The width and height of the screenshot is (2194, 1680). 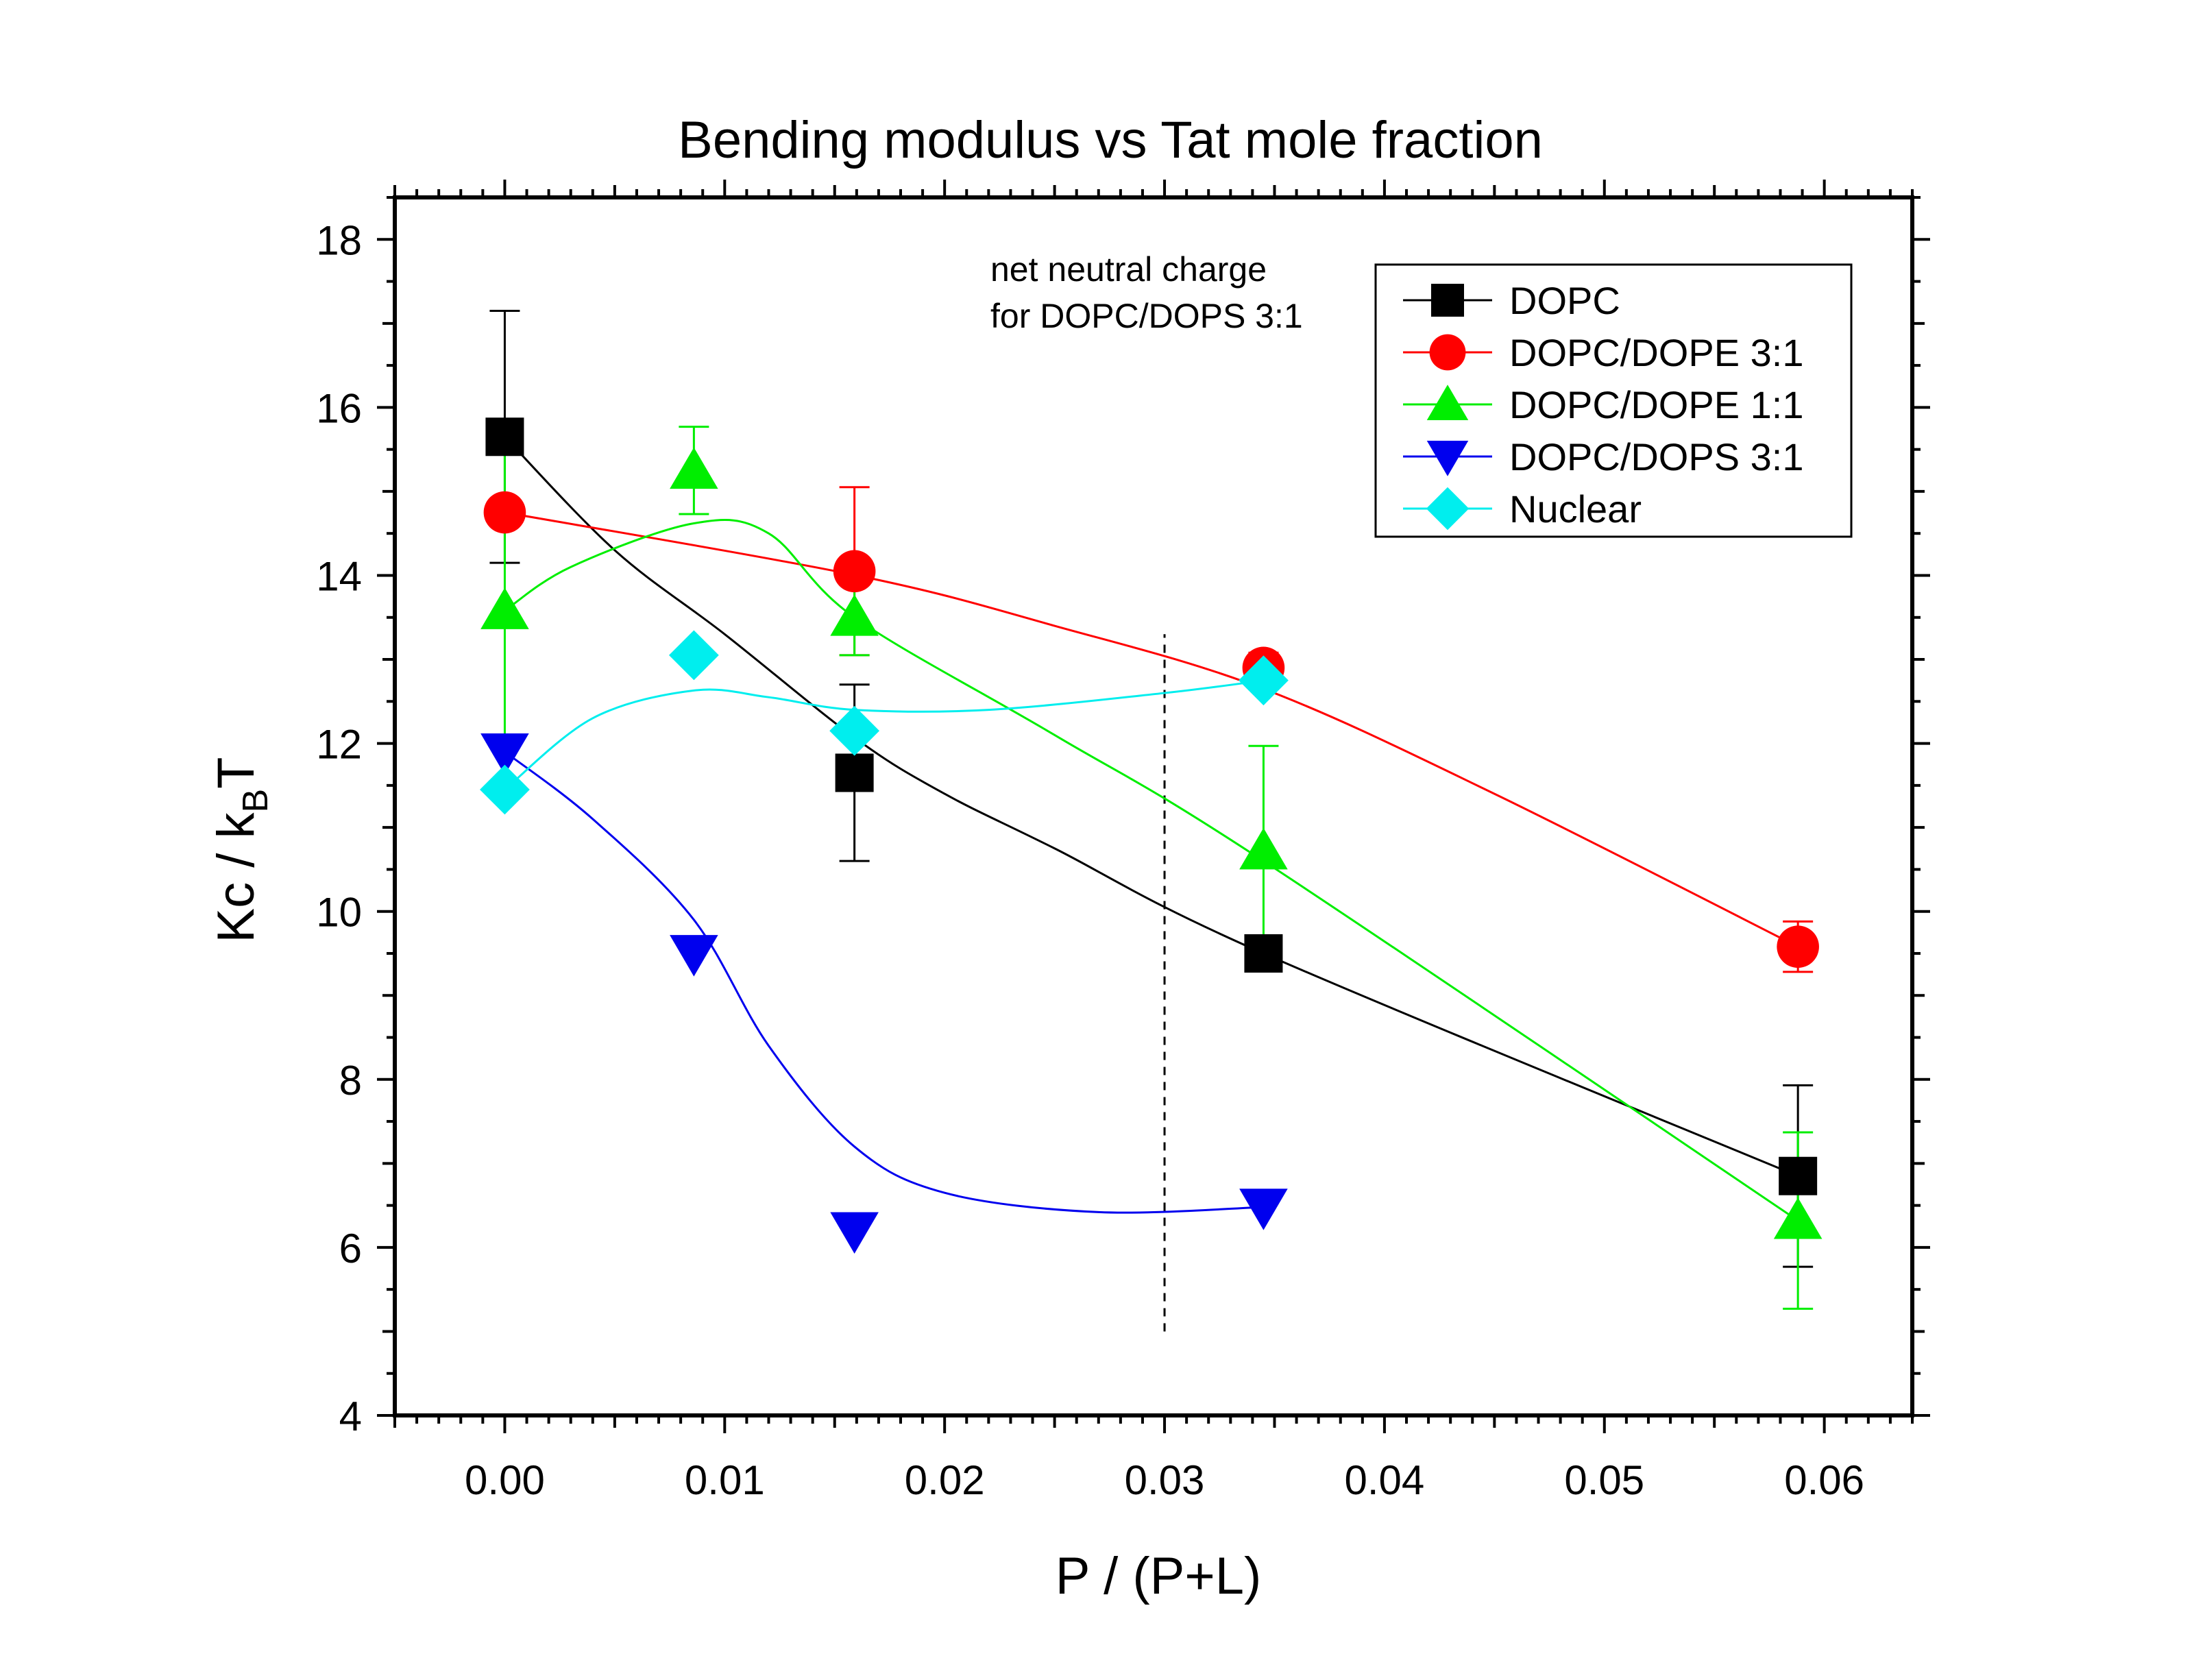 I want to click on annotation-text-line: for DOPC/DOPS 3:1, so click(x=1147, y=316).